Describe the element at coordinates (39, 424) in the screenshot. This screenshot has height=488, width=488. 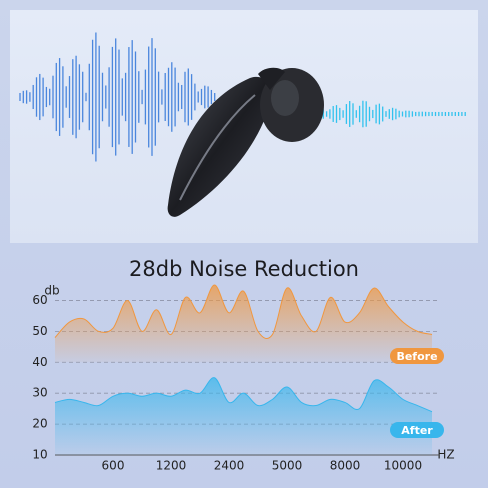
I see `y-tick-label: 20` at that location.